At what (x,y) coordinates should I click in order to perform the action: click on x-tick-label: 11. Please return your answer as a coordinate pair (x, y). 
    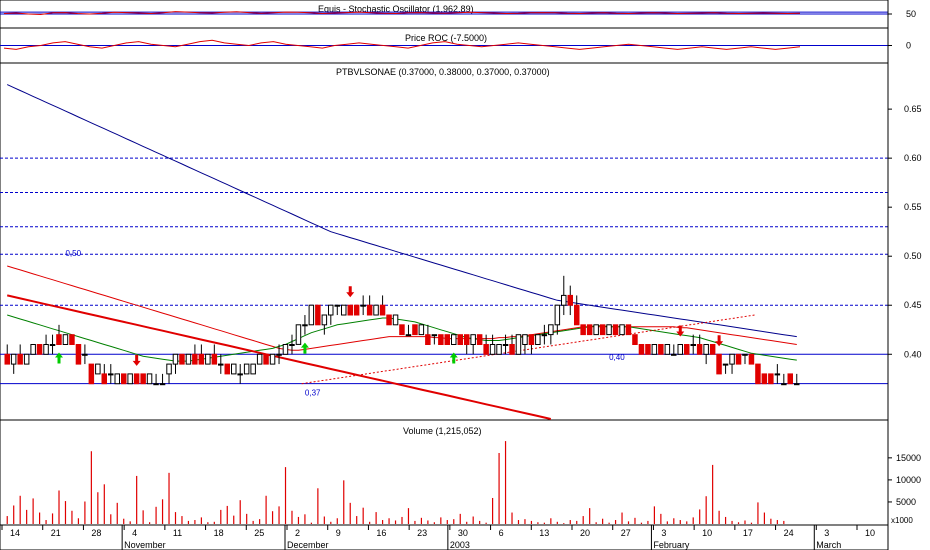
    Looking at the image, I should click on (177, 533).